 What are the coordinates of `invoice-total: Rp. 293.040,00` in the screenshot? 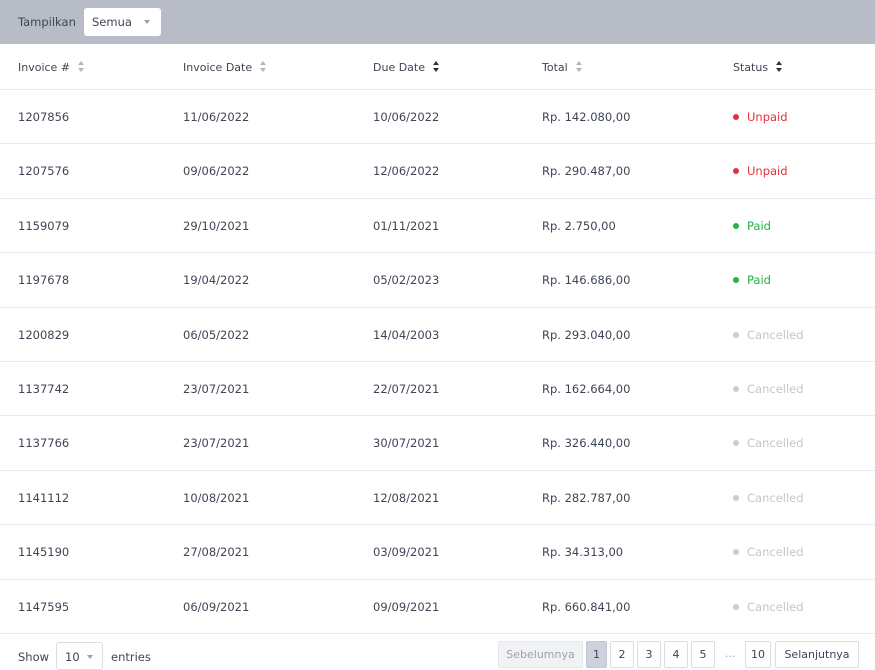 It's located at (586, 334).